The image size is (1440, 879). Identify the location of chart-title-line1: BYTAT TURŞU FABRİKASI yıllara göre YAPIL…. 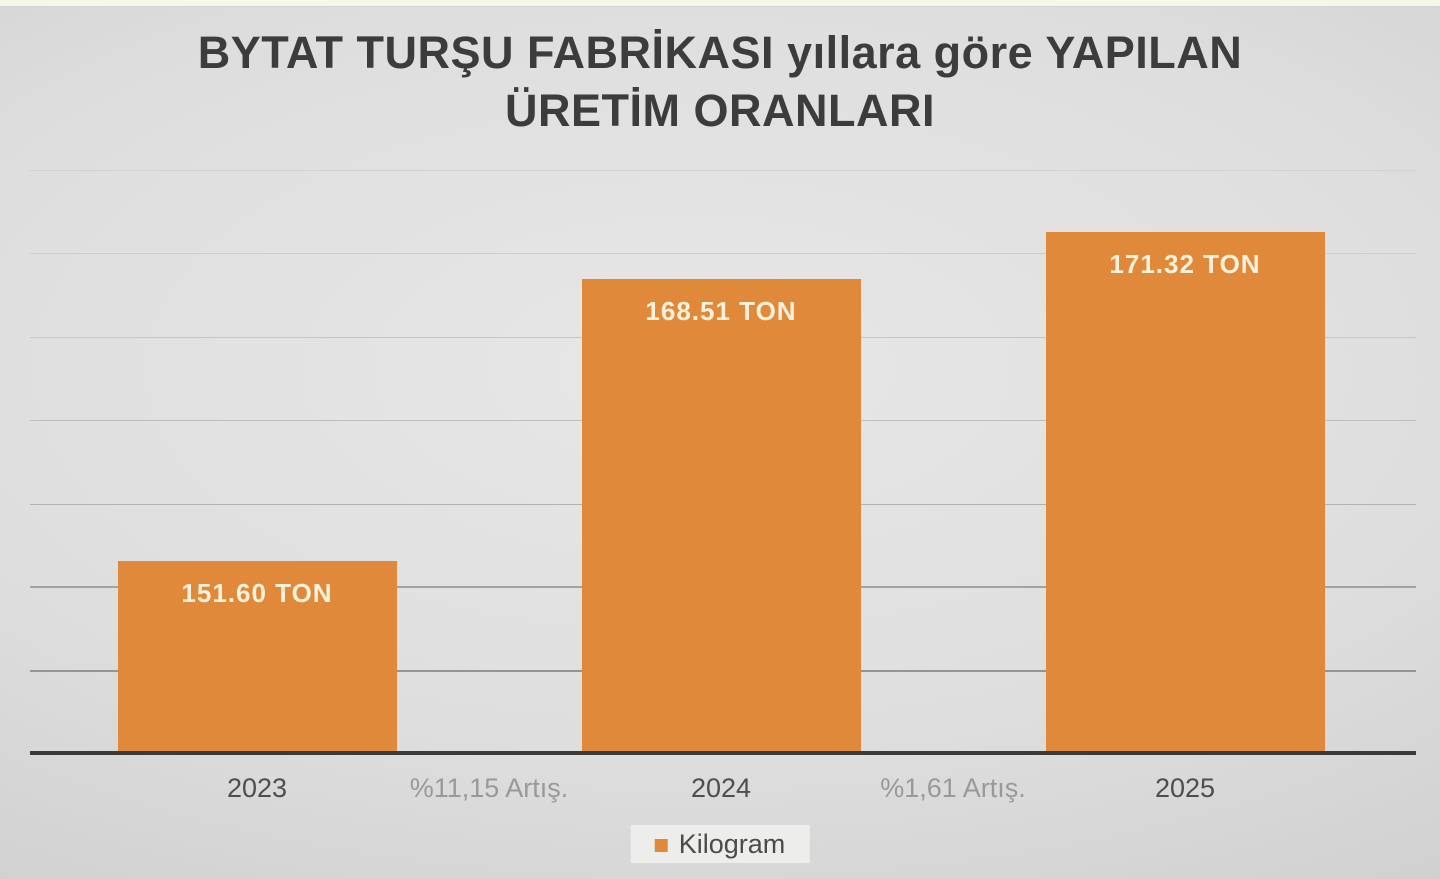
(720, 52).